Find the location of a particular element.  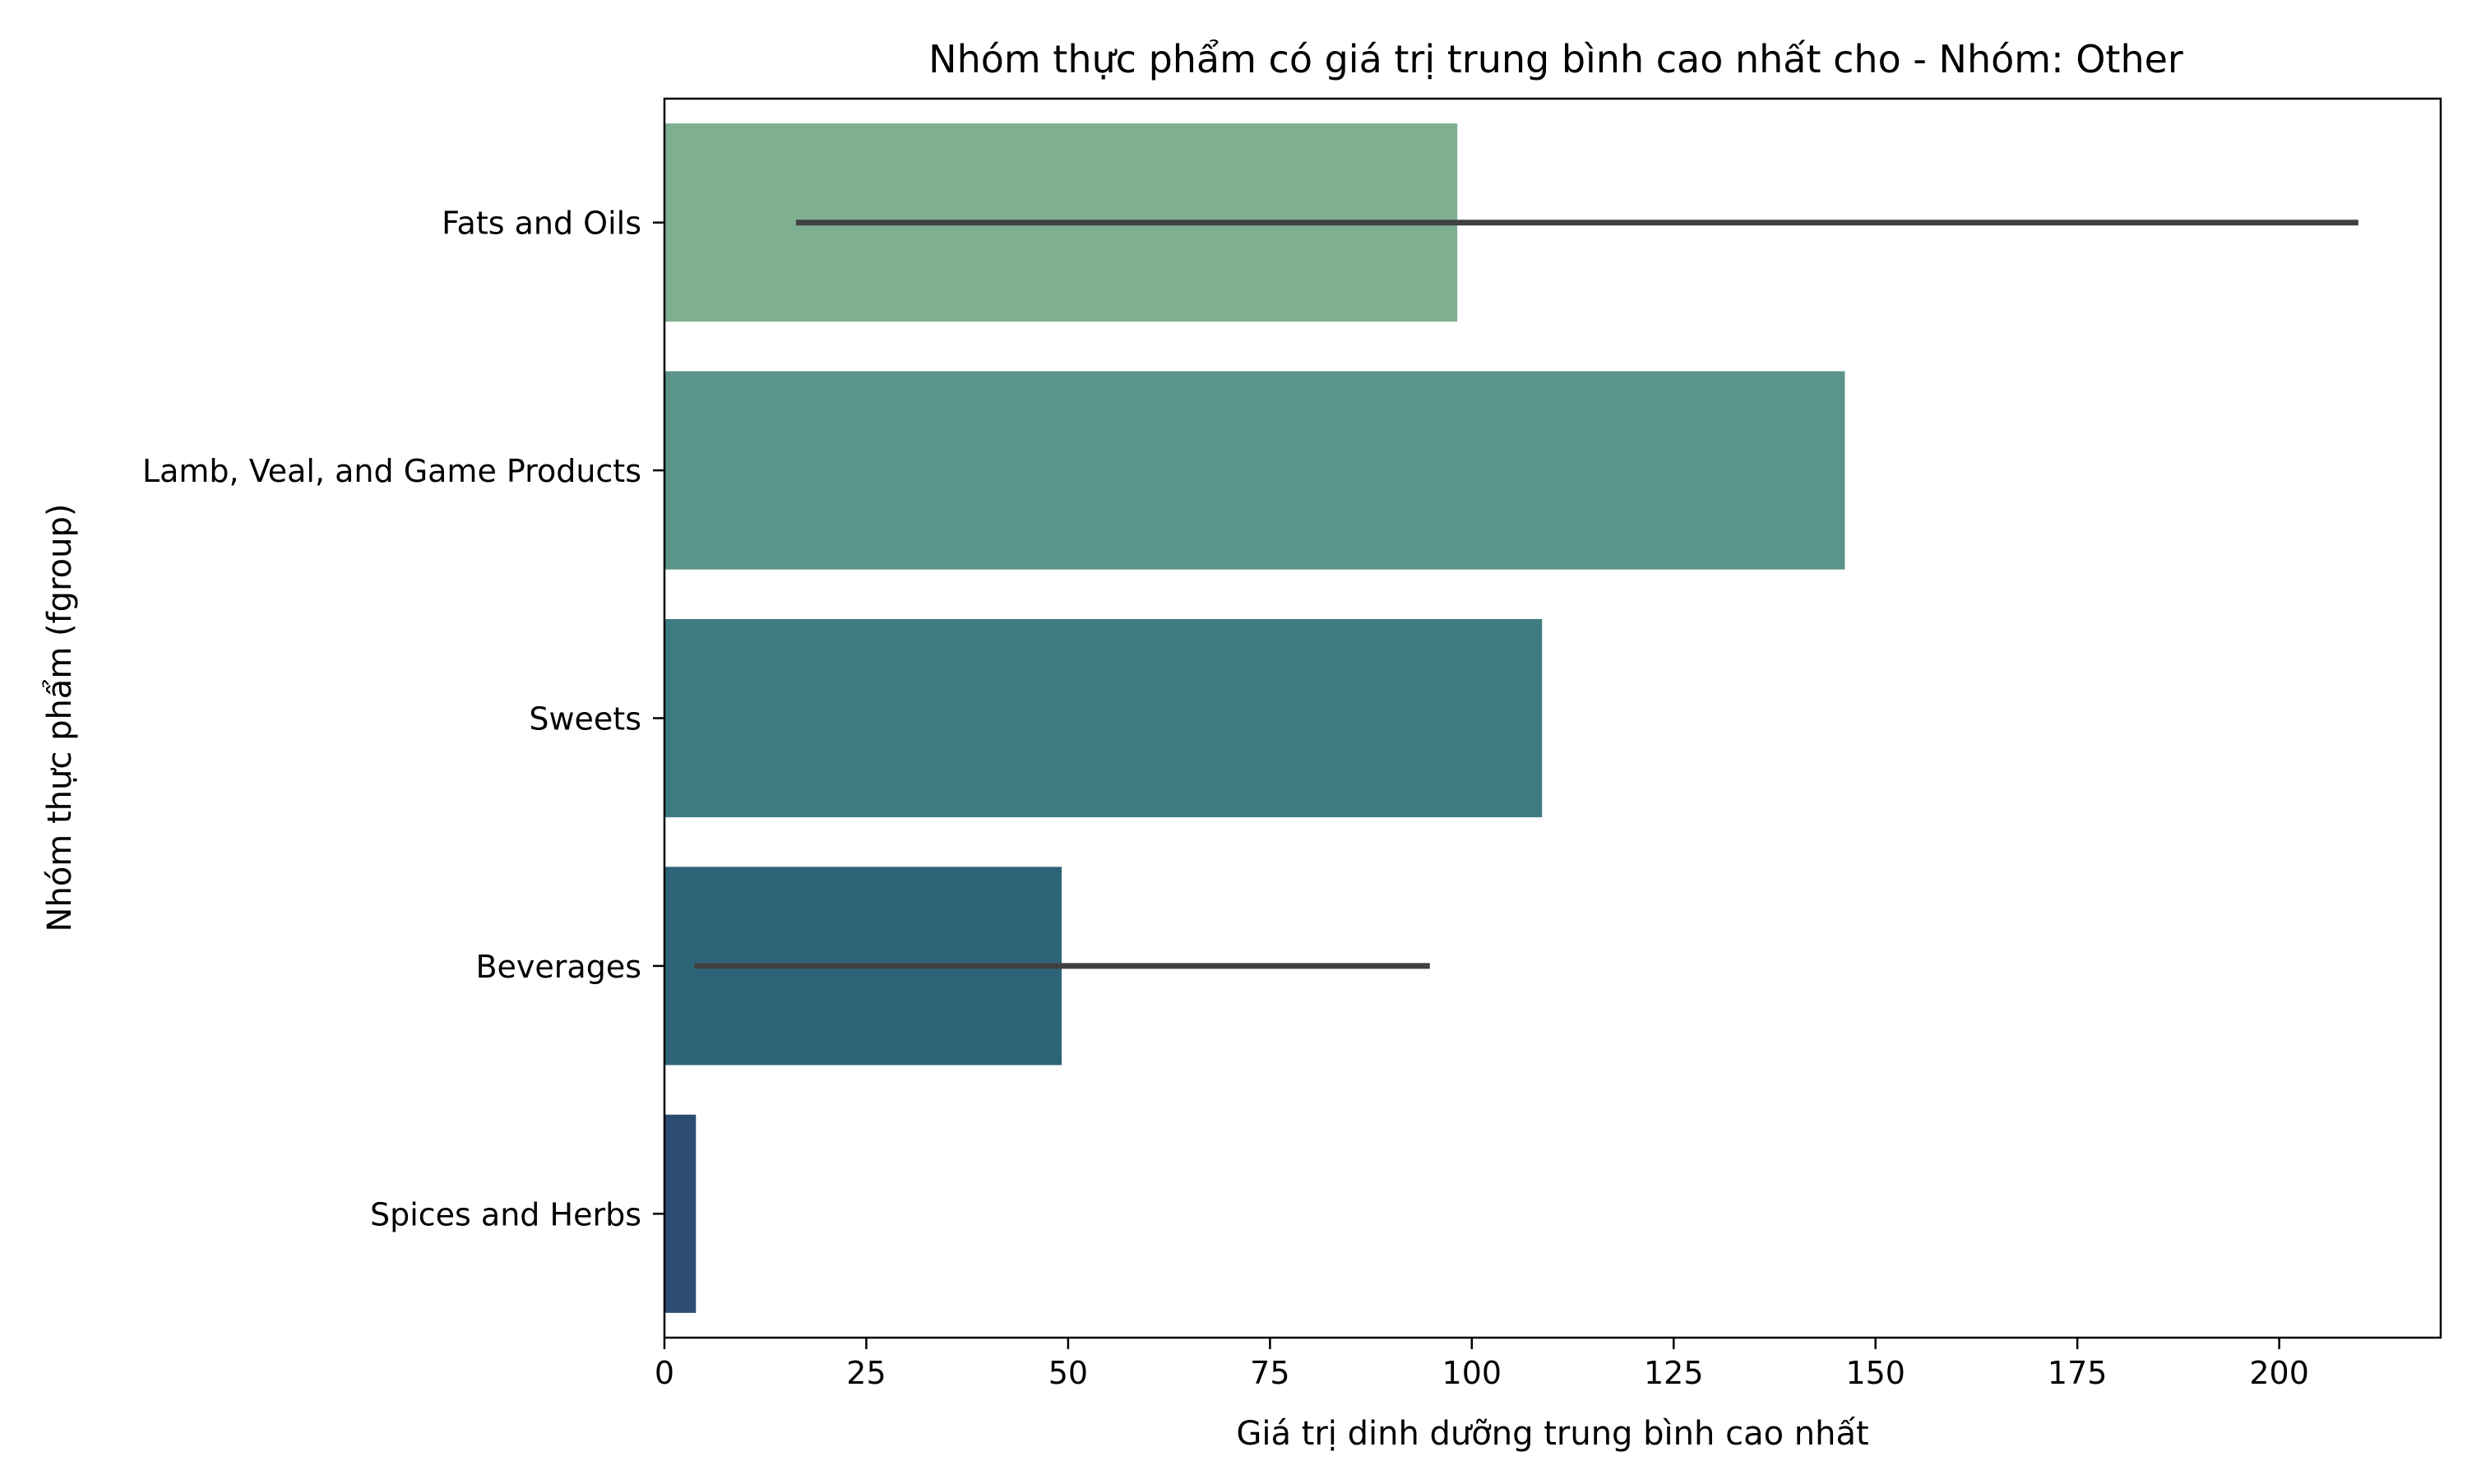

x-axis-label: Giá trị dinh dưỡng trung bình cao nhất is located at coordinates (1552, 1434).